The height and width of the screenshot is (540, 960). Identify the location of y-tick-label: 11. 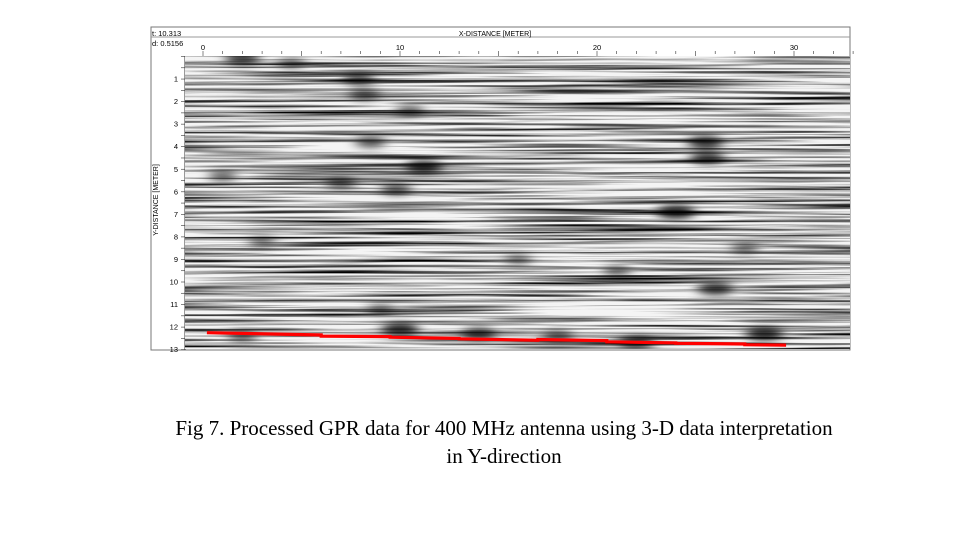
(174, 304).